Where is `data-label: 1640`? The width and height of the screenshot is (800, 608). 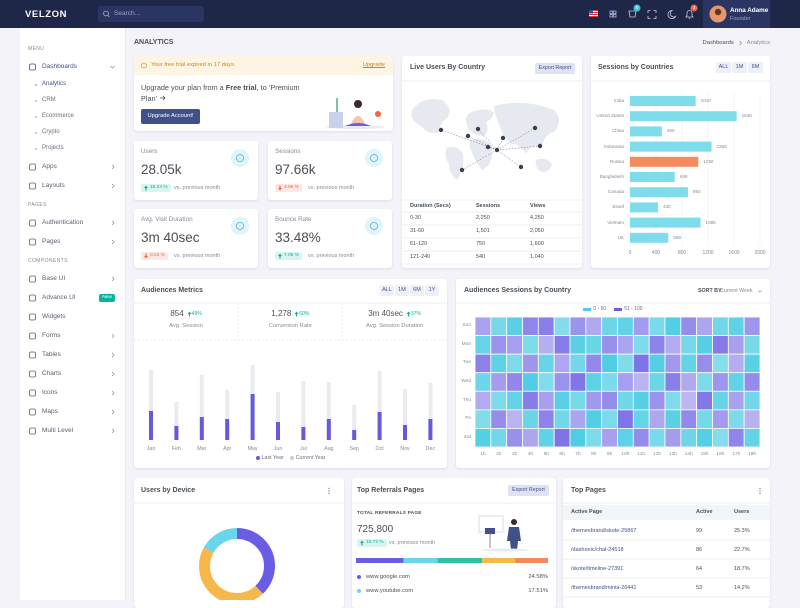 data-label: 1640 is located at coordinates (746, 116).